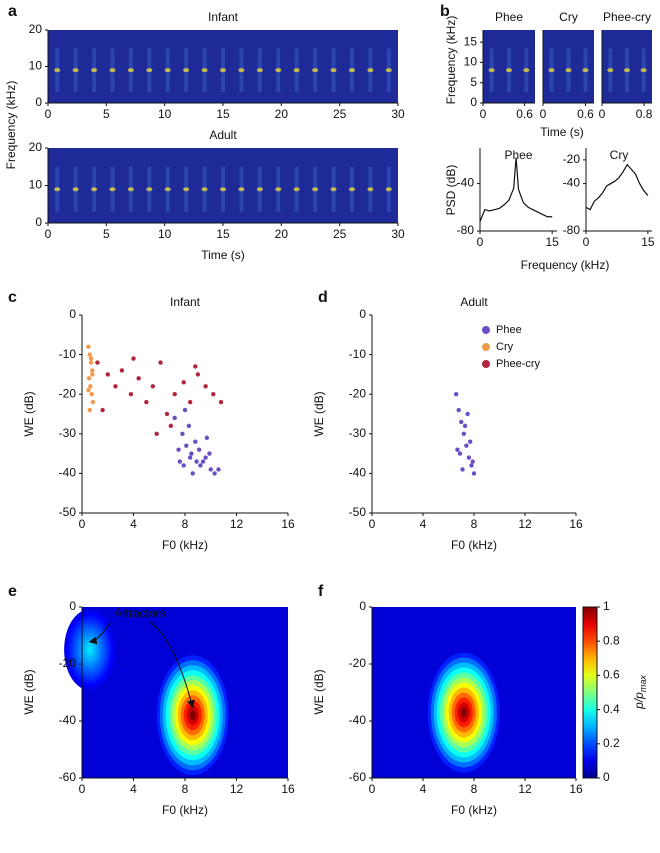 This screenshot has width=660, height=853. What do you see at coordinates (398, 234) in the screenshot?
I see `x-tick-label: 30` at bounding box center [398, 234].